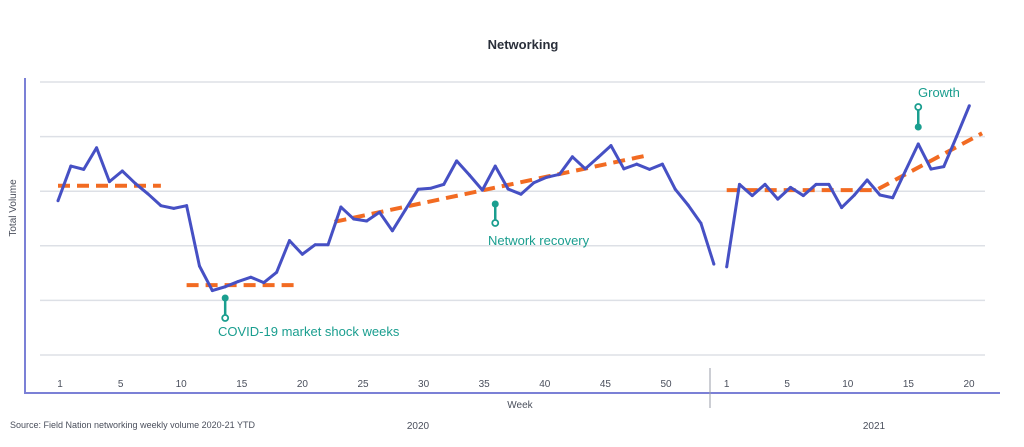  What do you see at coordinates (520, 405) in the screenshot?
I see `x-axis-label: Week` at bounding box center [520, 405].